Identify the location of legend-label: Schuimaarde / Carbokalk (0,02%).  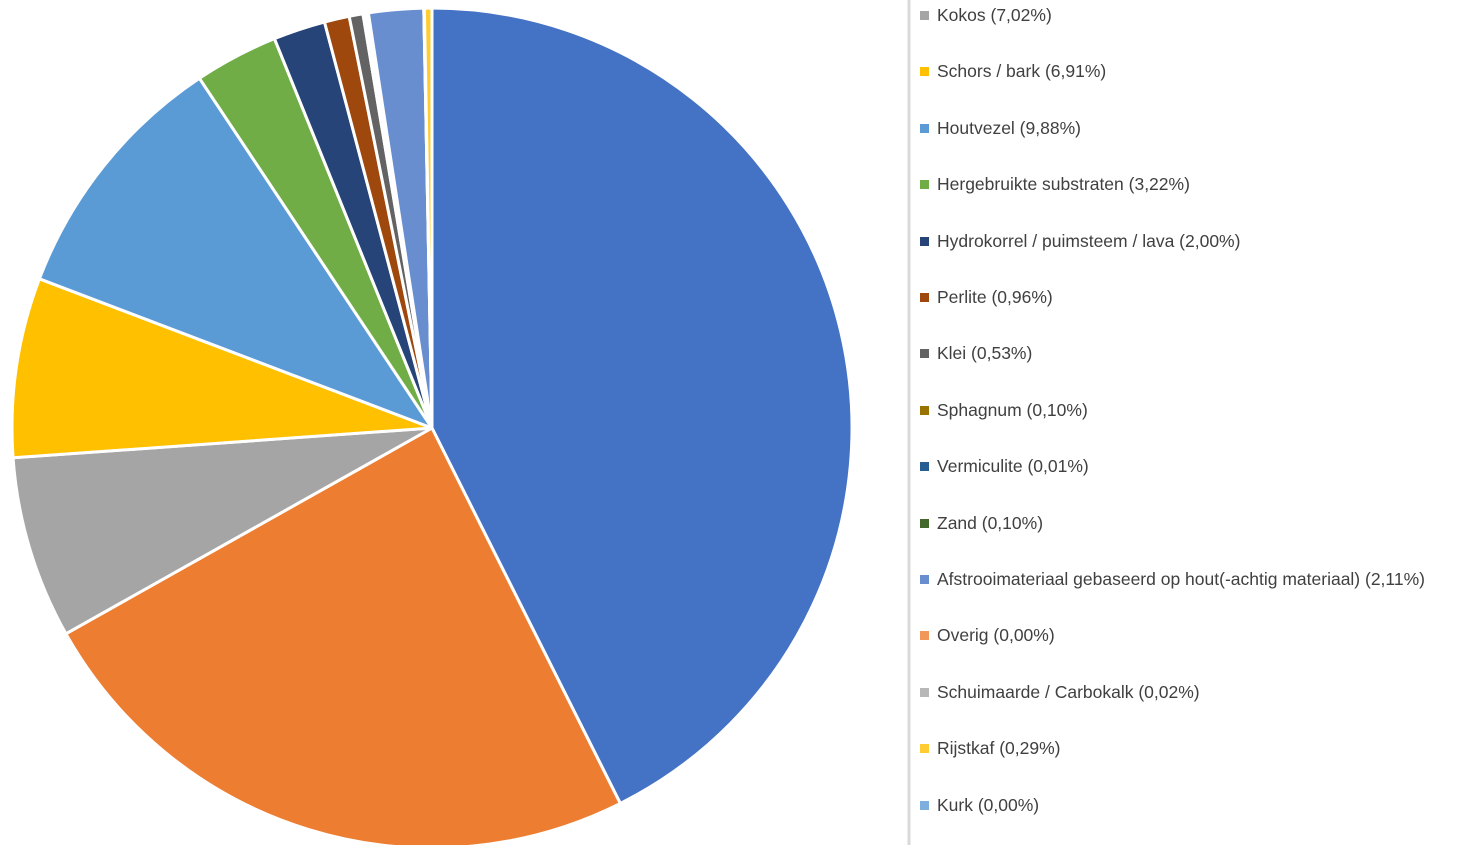
(1068, 691).